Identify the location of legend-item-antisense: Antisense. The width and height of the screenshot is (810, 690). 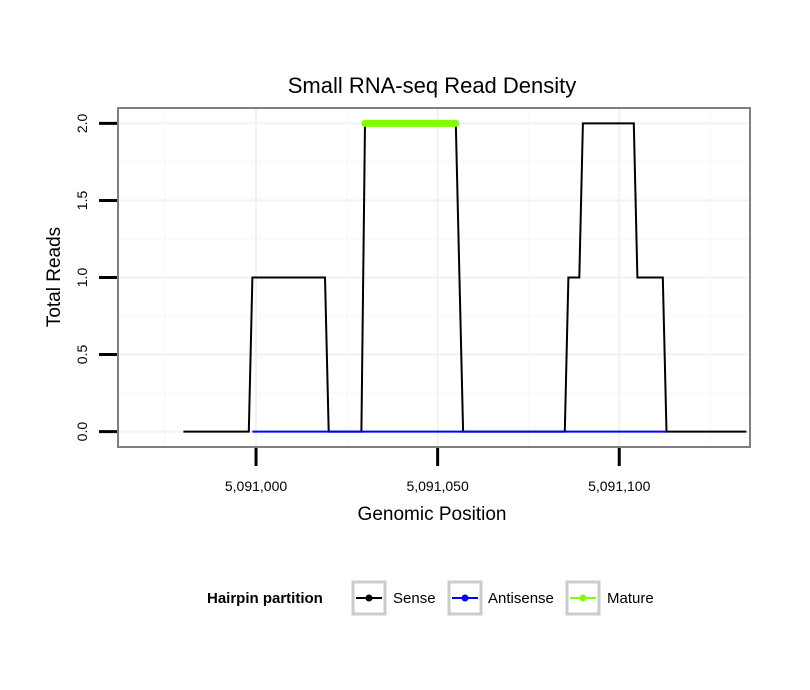
(500, 598).